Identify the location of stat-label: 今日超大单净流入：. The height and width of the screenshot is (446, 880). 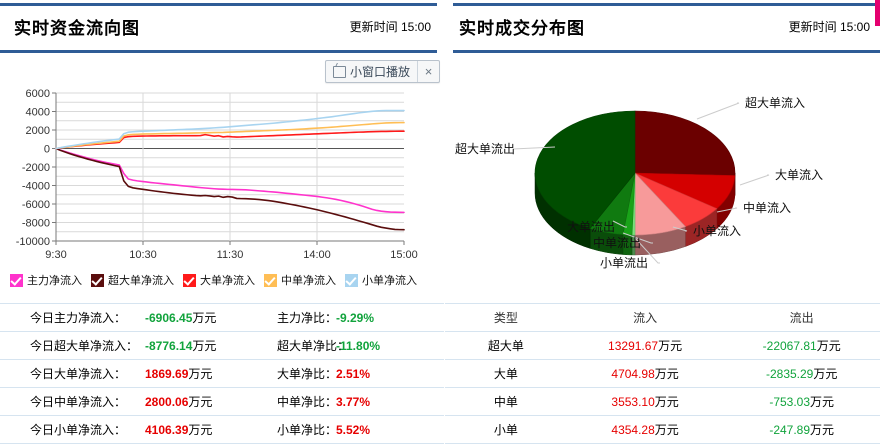
(84, 346).